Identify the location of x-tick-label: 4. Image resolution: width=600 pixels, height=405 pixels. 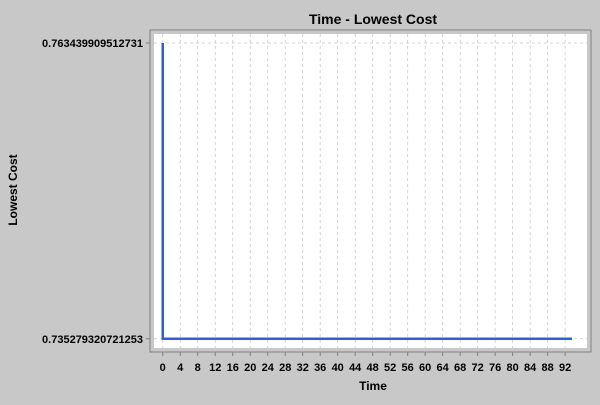
(180, 368).